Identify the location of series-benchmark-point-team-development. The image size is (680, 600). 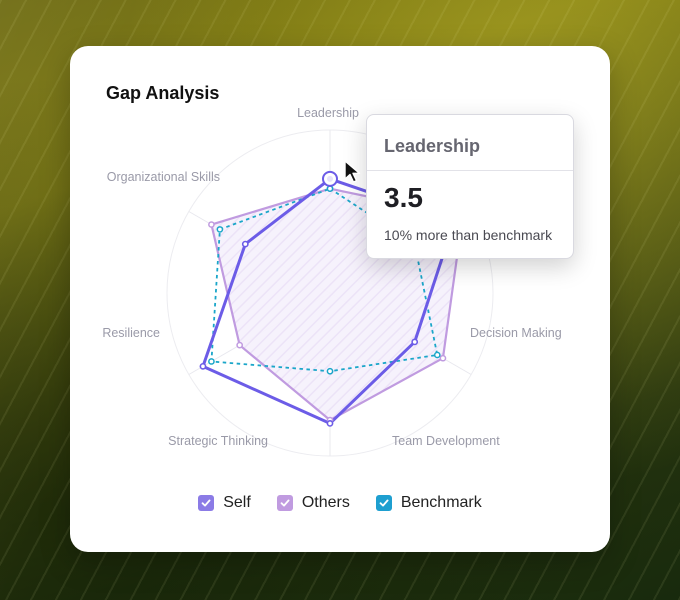
(437, 355).